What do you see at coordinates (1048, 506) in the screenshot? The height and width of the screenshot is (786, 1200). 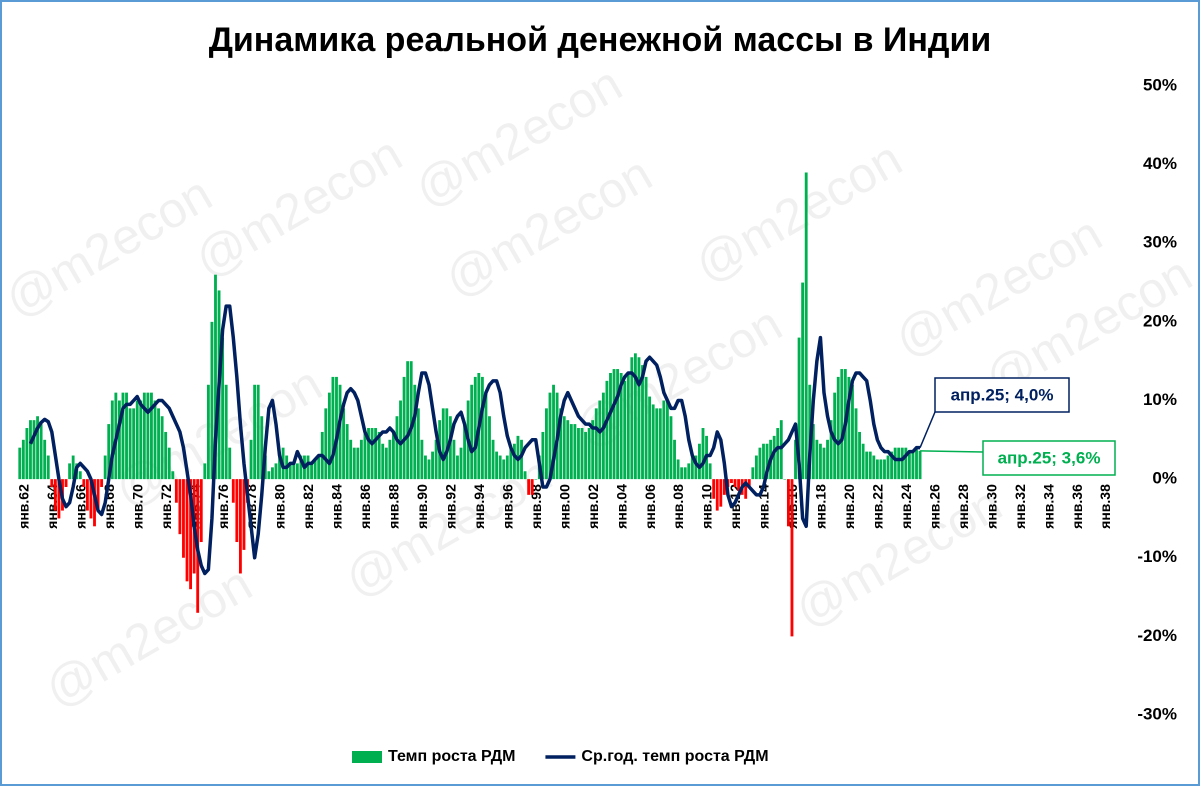 I see `x-tick-label: янв.34` at bounding box center [1048, 506].